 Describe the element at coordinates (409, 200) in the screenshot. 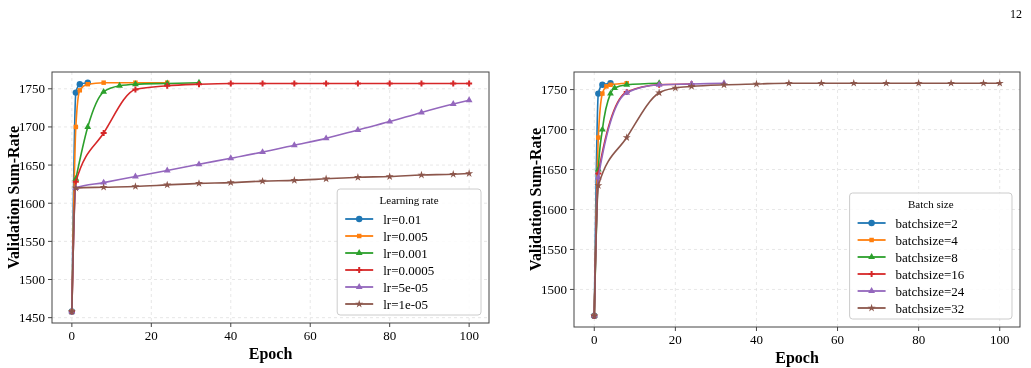

I see `legend-title: Learning rate` at that location.